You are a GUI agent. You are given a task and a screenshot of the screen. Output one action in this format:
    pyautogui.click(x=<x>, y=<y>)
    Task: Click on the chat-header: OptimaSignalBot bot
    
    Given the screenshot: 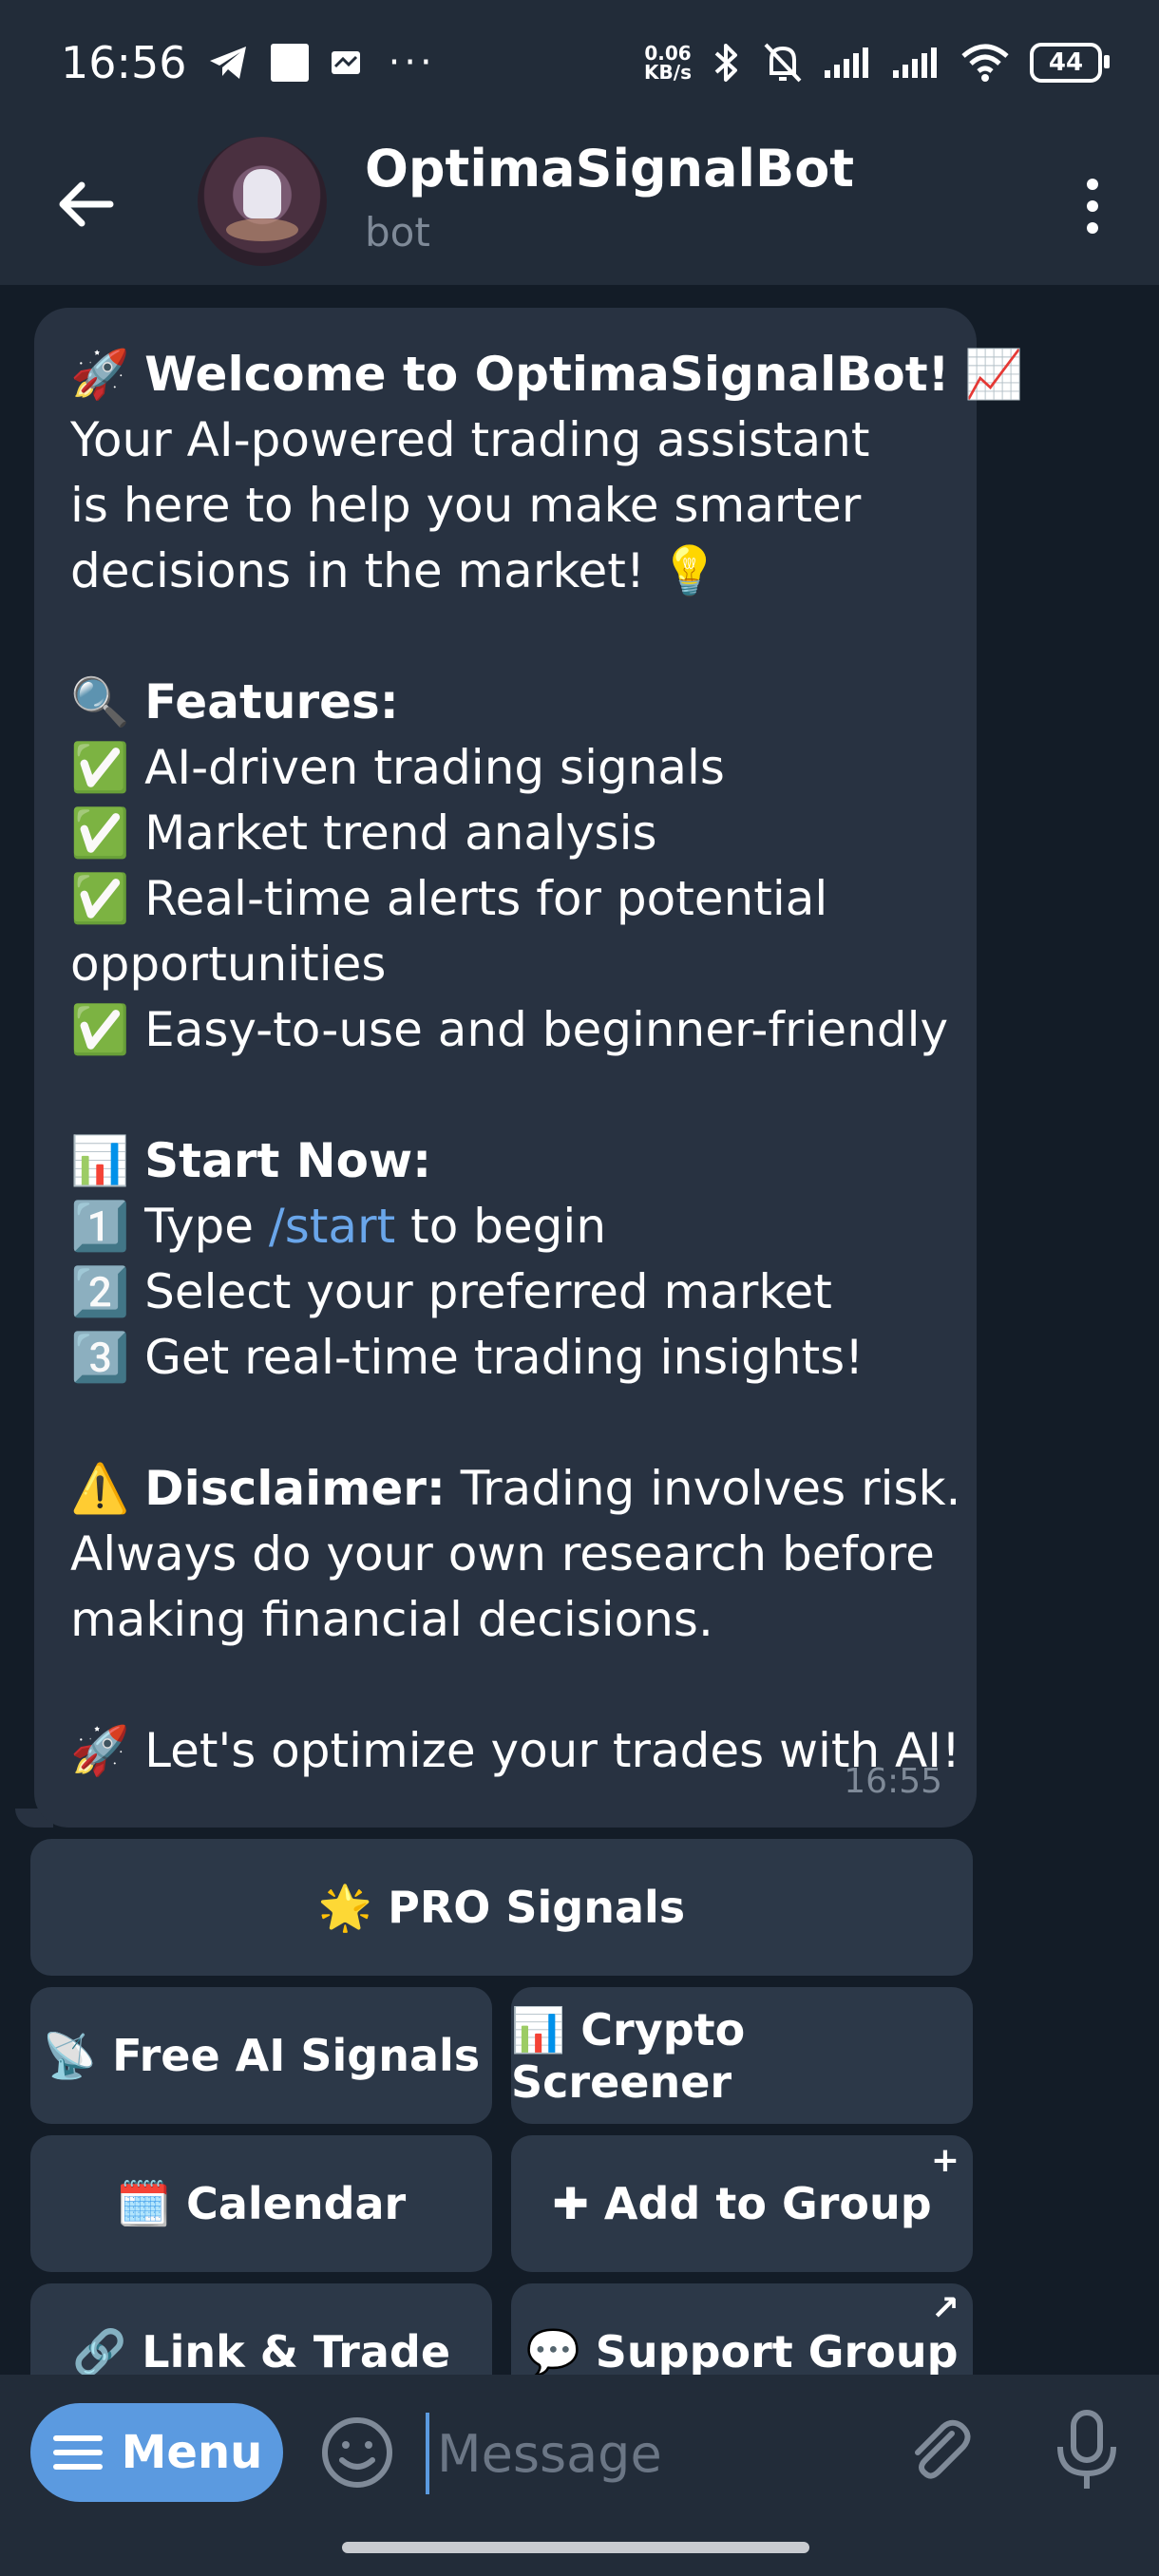 What is the action you would take?
    pyautogui.click(x=579, y=205)
    